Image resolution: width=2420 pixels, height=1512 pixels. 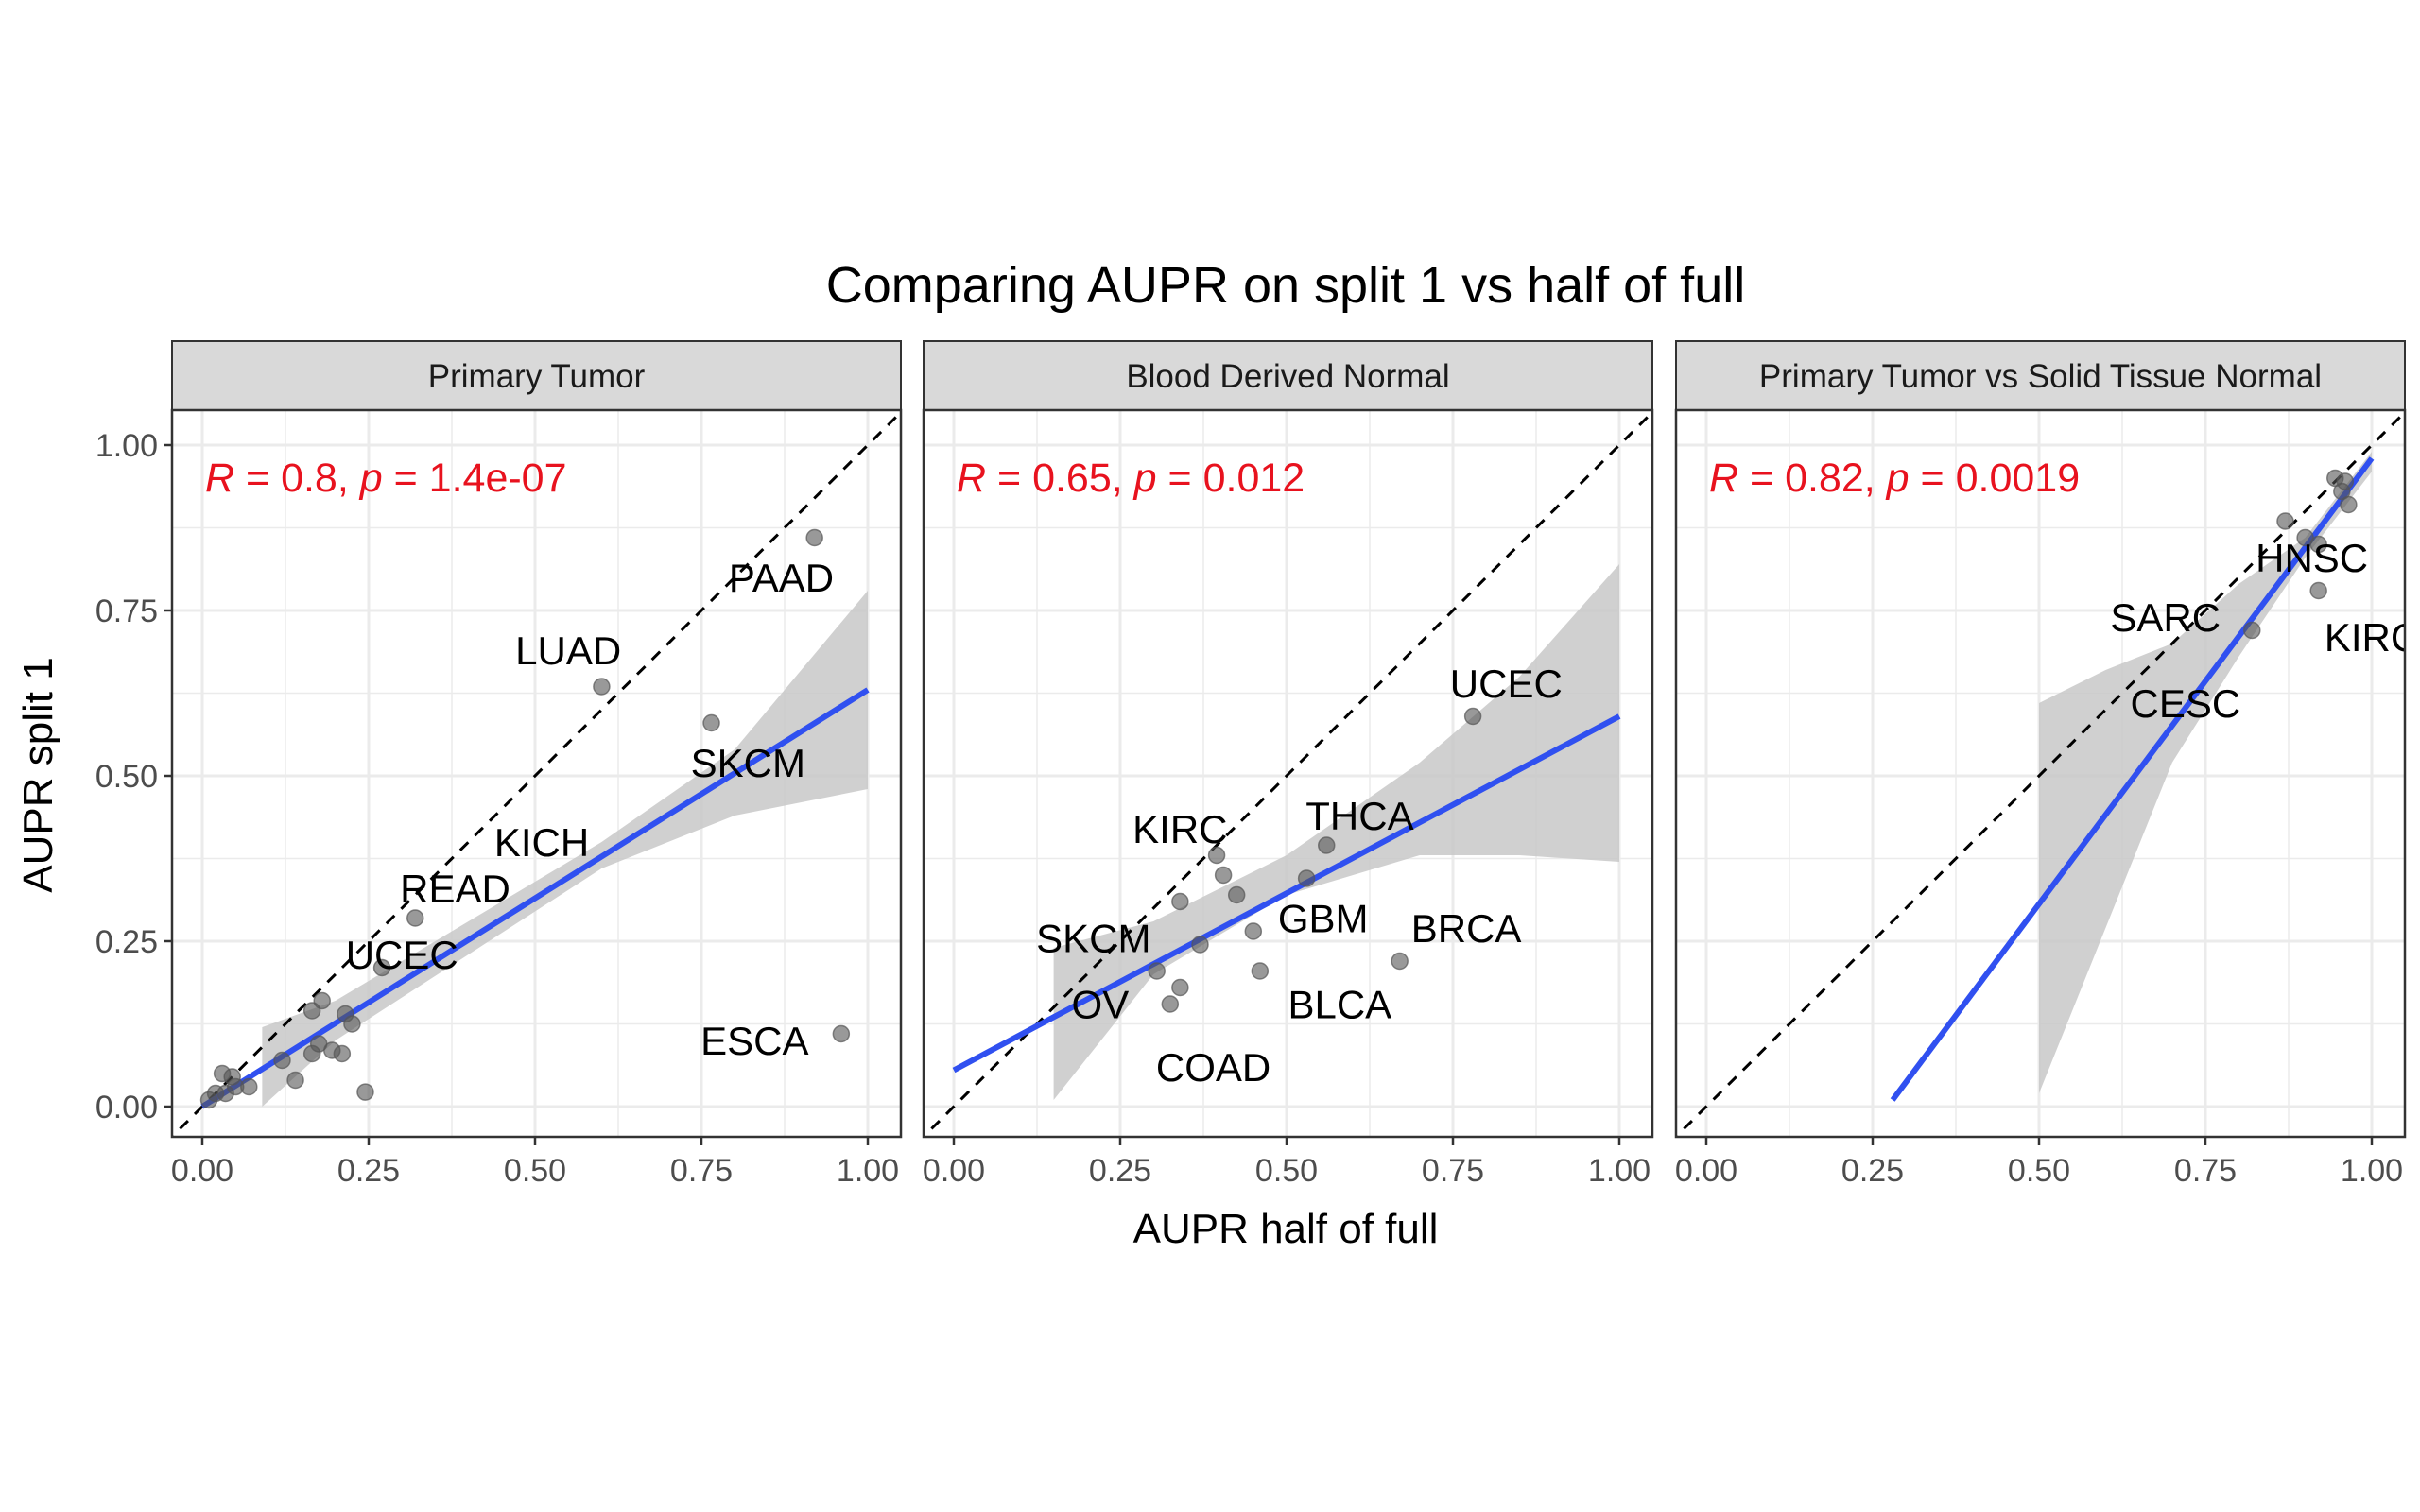 What do you see at coordinates (126, 777) in the screenshot?
I see `y-tick-label: 0.50` at bounding box center [126, 777].